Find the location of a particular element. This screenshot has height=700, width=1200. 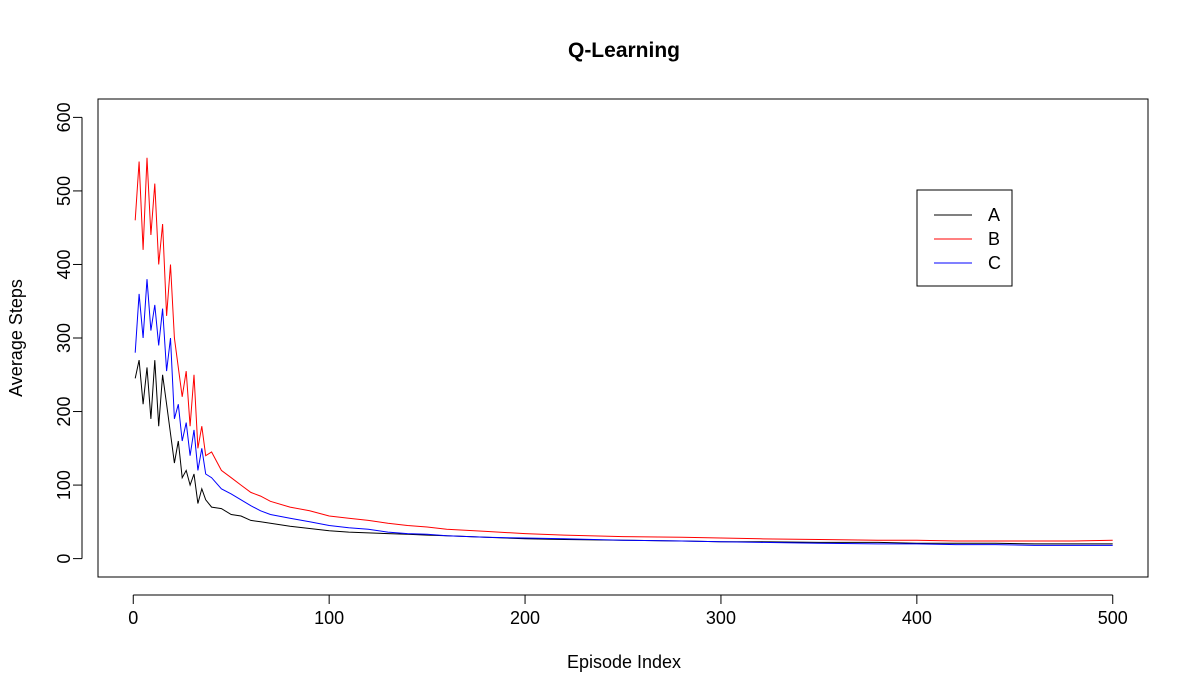

legend-label-b: B is located at coordinates (994, 239).